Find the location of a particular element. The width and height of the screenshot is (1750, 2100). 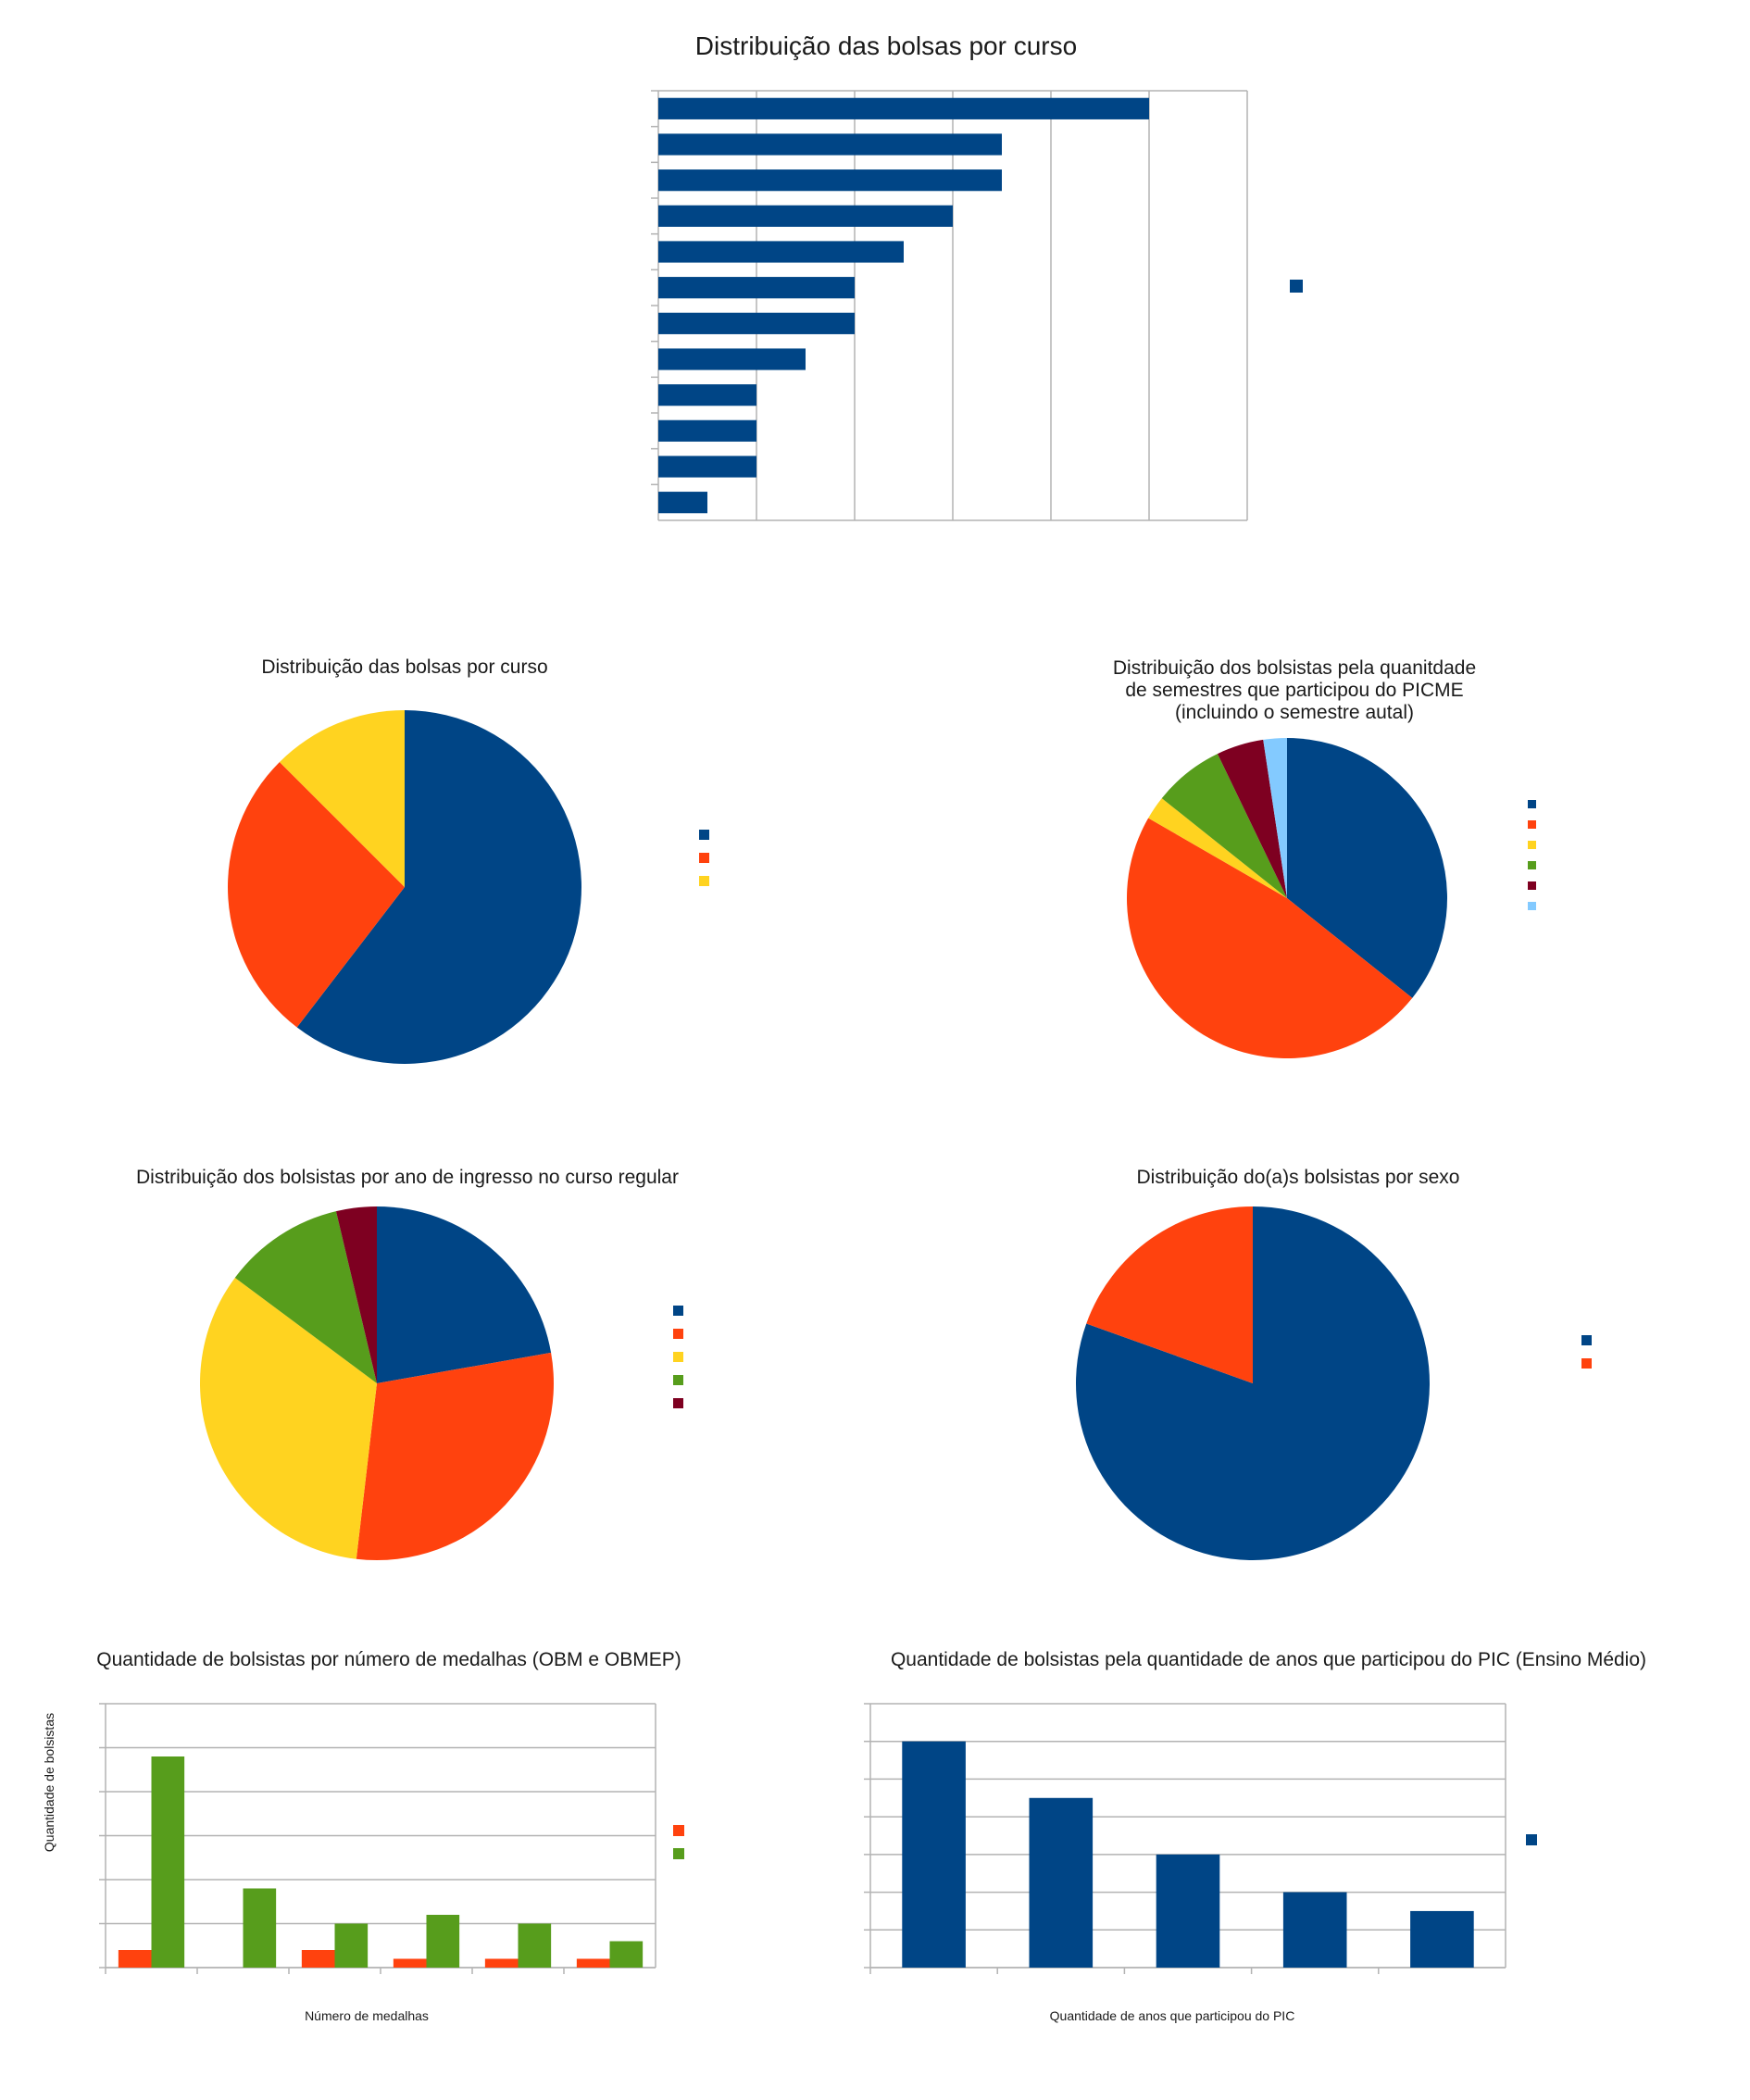

chart-courses-bar: Distribuição das bolsas por curso is located at coordinates (977, 276).